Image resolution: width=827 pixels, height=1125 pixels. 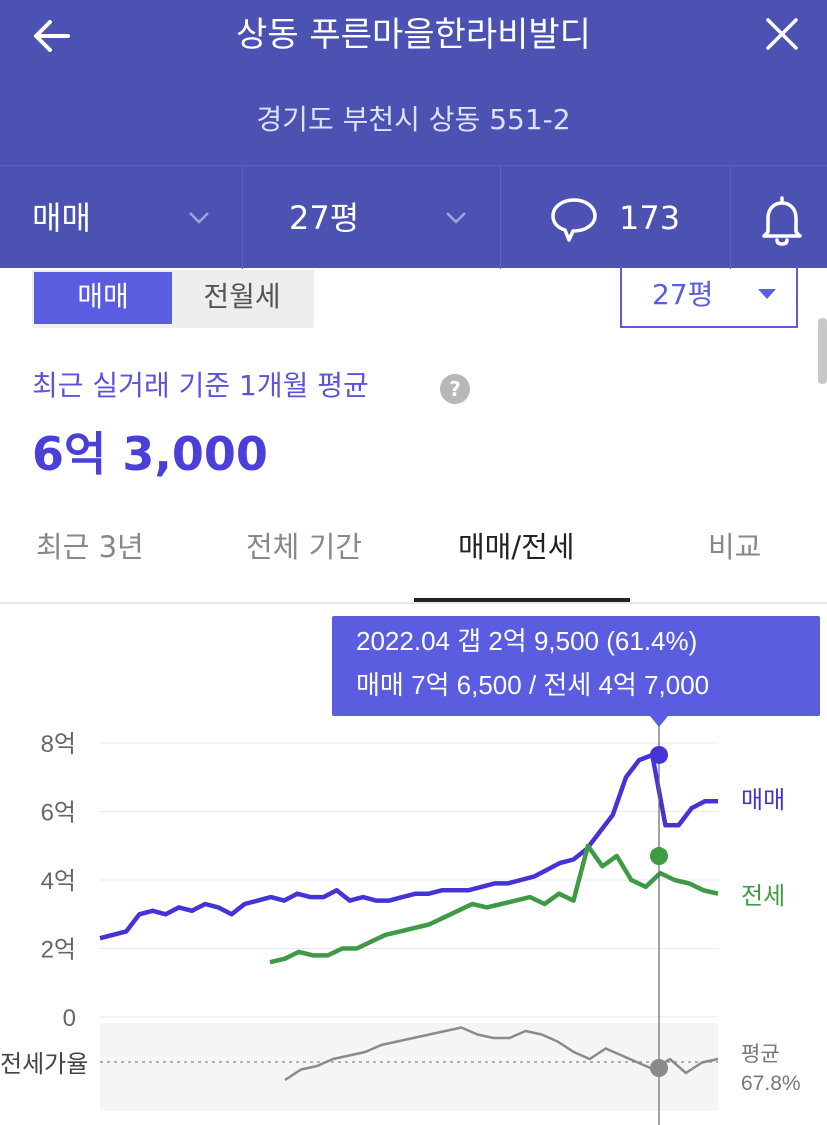 What do you see at coordinates (69, 1018) in the screenshot?
I see `y-tick-label: 0` at bounding box center [69, 1018].